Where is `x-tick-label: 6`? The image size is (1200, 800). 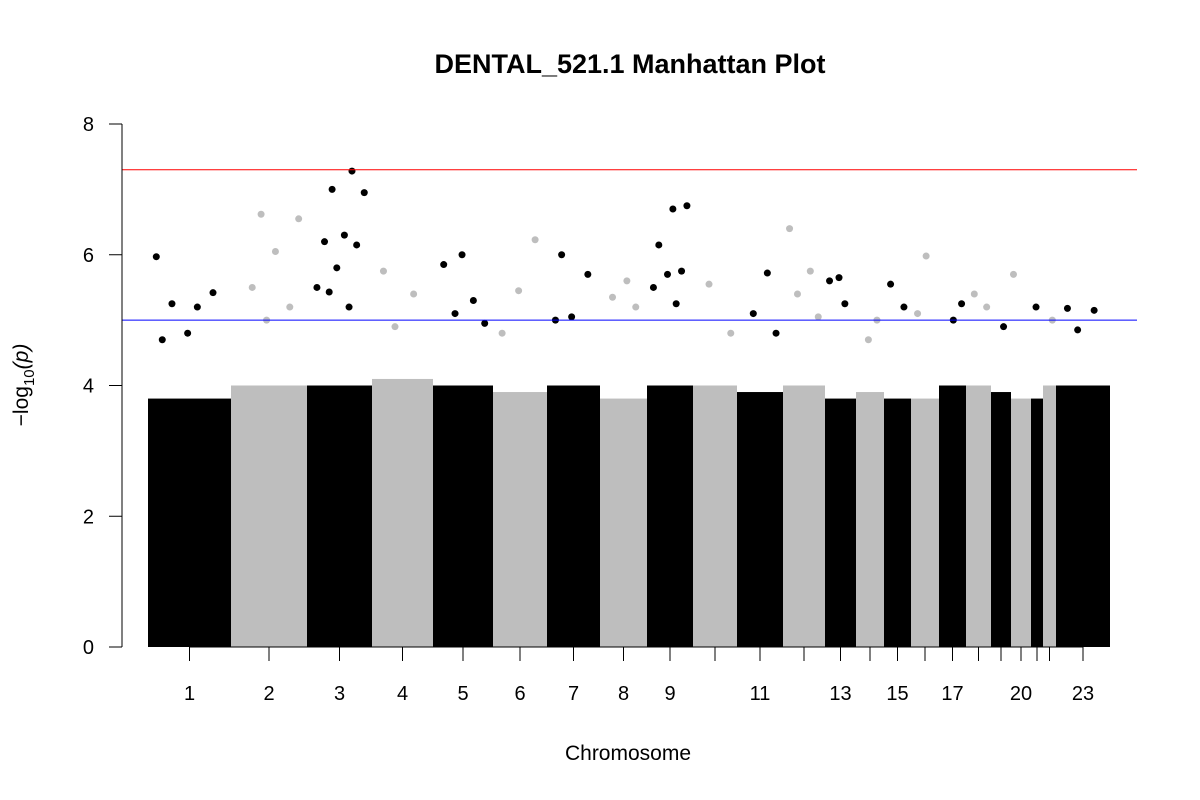 x-tick-label: 6 is located at coordinates (519, 694).